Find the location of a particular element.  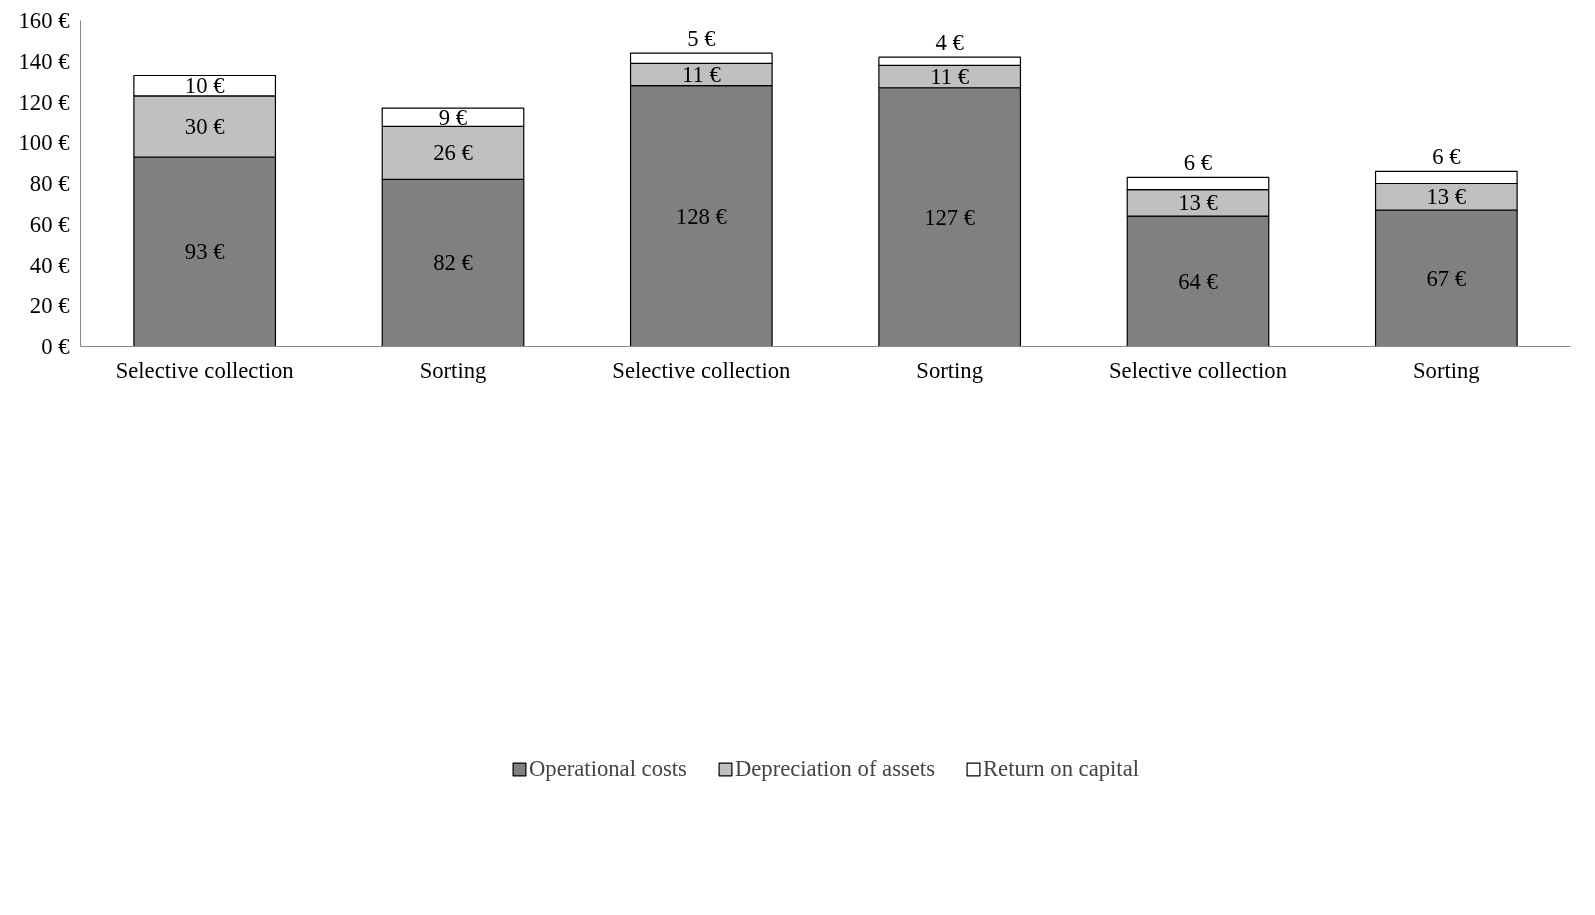

data-label: 127 € is located at coordinates (950, 217).